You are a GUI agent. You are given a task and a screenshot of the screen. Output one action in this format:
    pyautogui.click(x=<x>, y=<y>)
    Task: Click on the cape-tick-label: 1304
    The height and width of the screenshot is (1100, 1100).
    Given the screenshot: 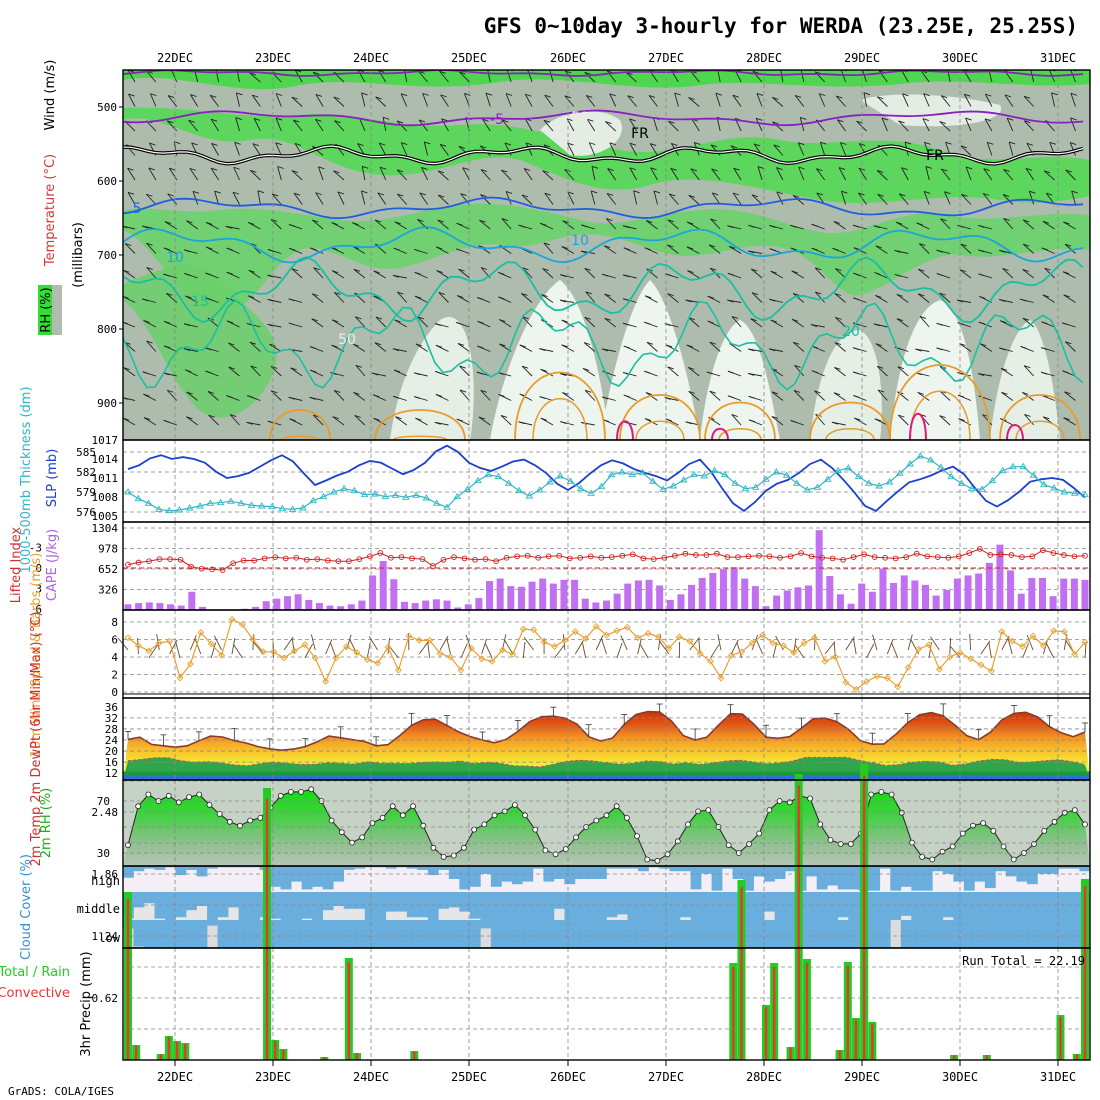 What is the action you would take?
    pyautogui.click(x=105, y=528)
    